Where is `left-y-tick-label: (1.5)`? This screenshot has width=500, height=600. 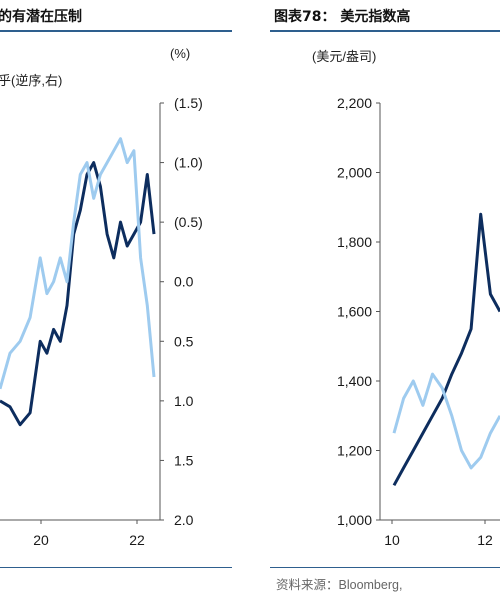 left-y-tick-label: (1.5) is located at coordinates (188, 103).